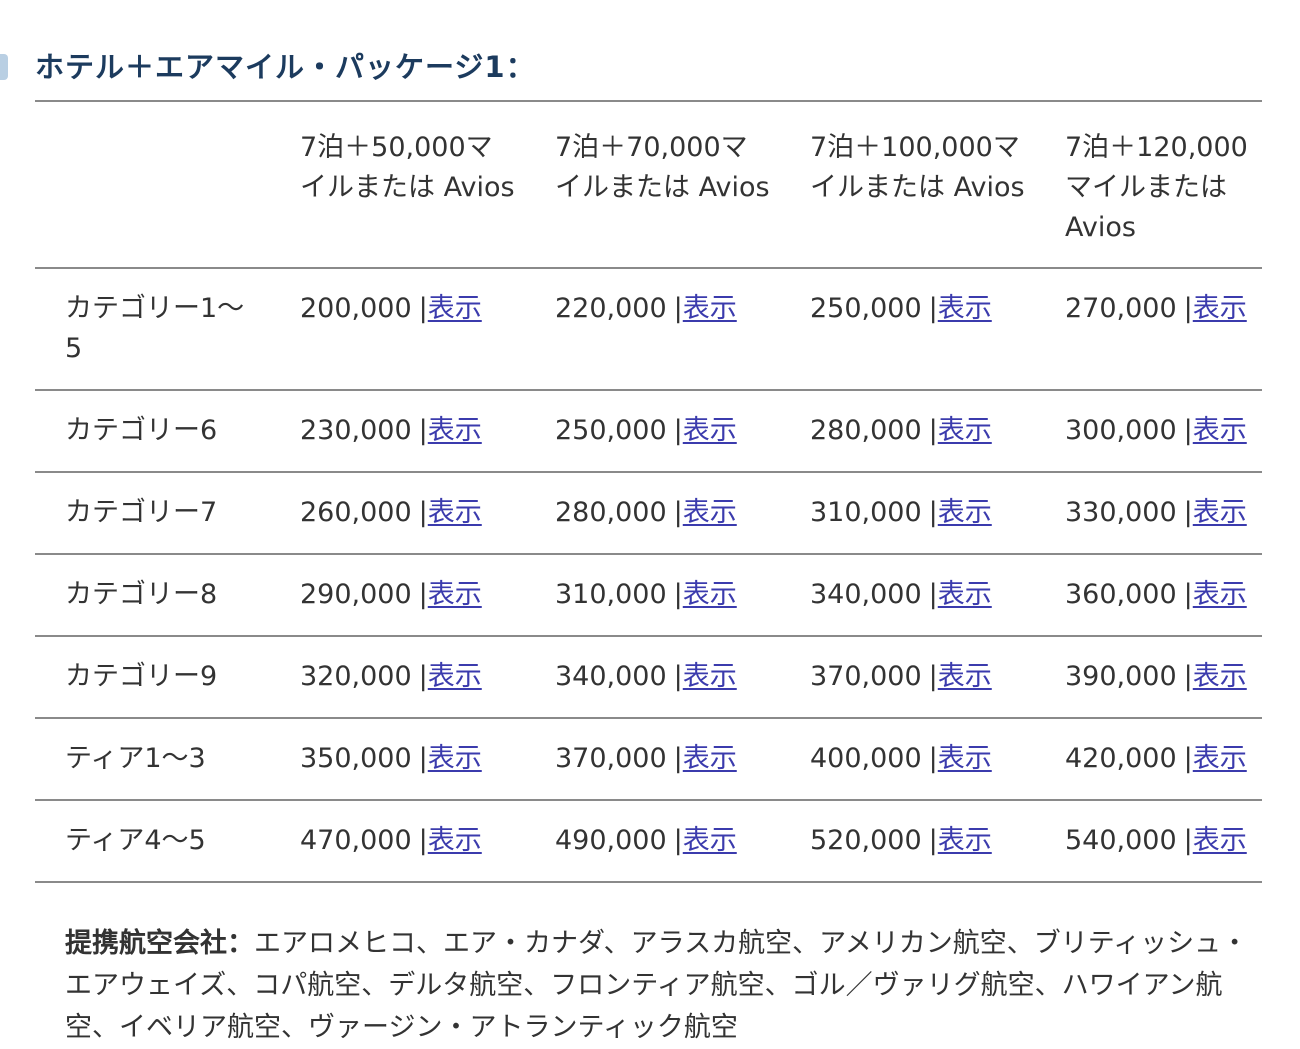 The width and height of the screenshot is (1300, 1049). I want to click on table-cell: 420,000 |表示, so click(1163, 759).